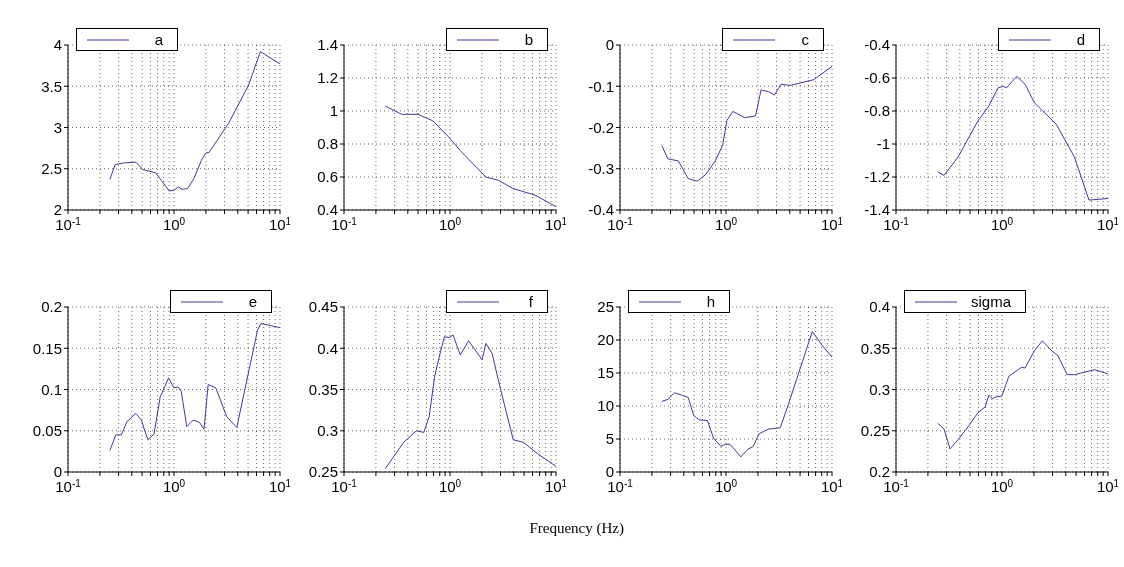 Image resolution: width=1124 pixels, height=567 pixels. What do you see at coordinates (323, 307) in the screenshot?
I see `y-tick-label: 0.45` at bounding box center [323, 307].